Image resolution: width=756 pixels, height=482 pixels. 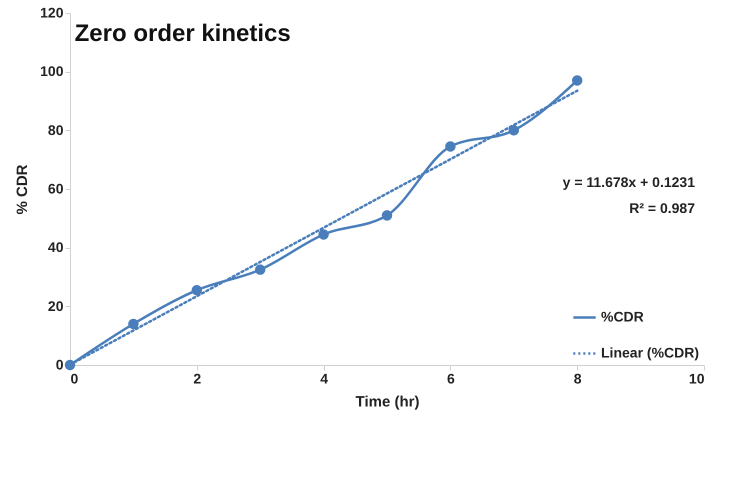 I want to click on annotation: R² = 0.987, so click(x=662, y=208).